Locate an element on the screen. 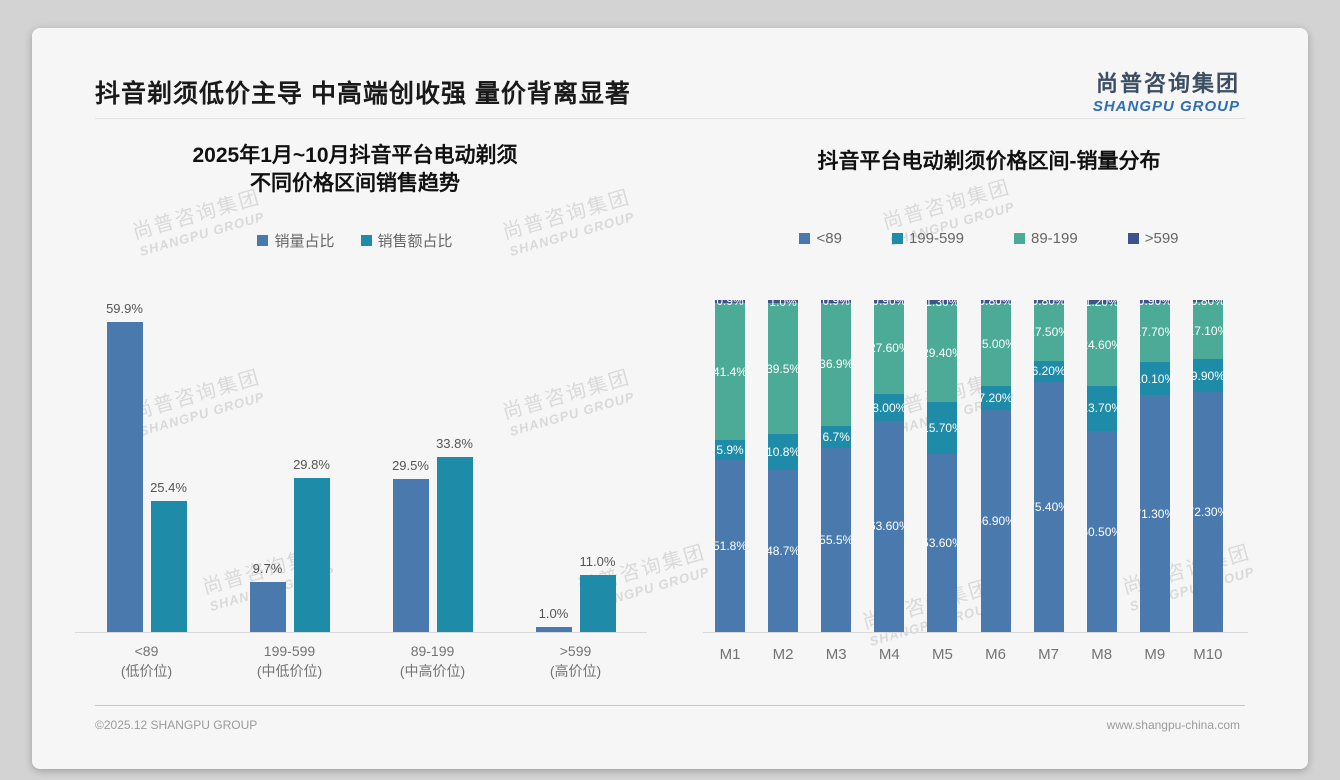 The image size is (1340, 780). right-chart-x-axis is located at coordinates (975, 632).